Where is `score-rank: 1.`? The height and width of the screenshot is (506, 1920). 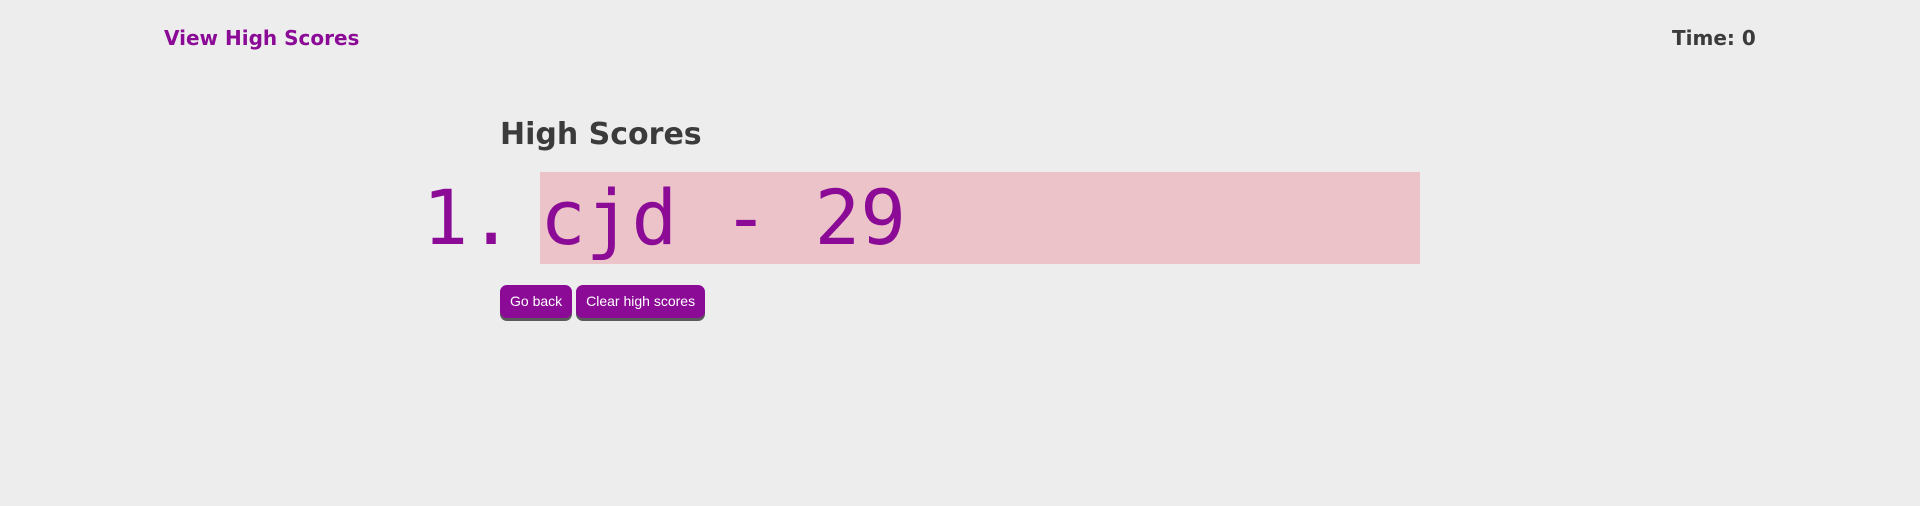
score-rank: 1. is located at coordinates (468, 217).